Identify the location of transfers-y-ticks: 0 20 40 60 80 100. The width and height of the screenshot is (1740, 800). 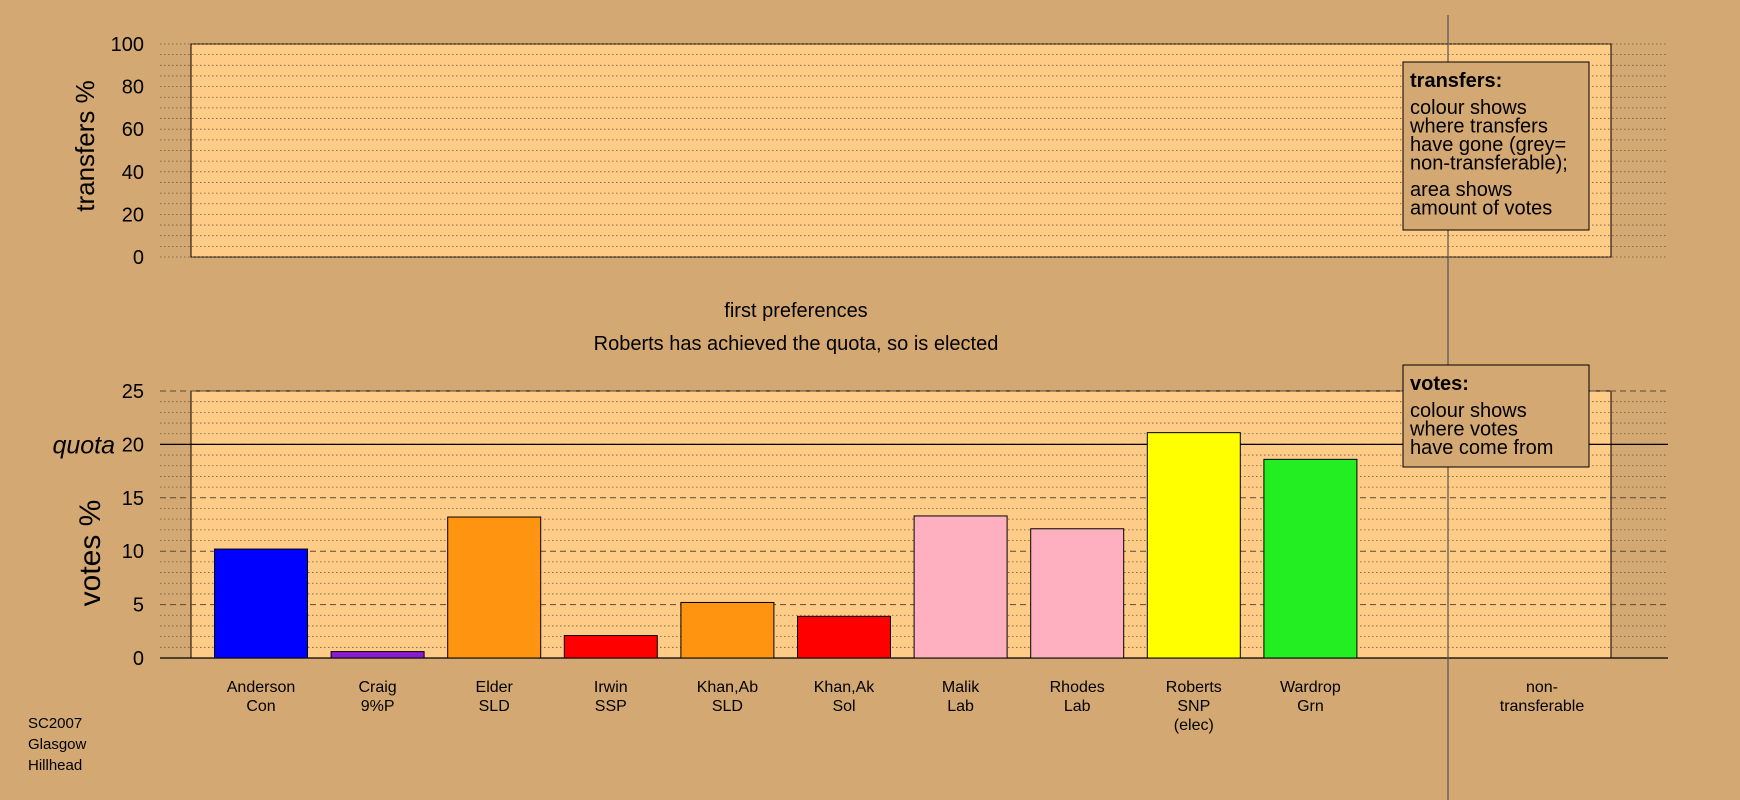
(127, 151).